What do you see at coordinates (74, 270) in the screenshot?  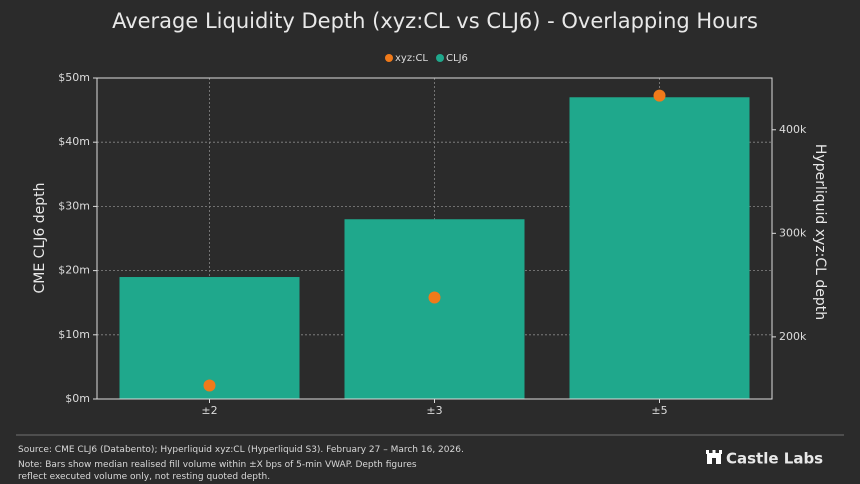 I see `y-tick-label: $20m` at bounding box center [74, 270].